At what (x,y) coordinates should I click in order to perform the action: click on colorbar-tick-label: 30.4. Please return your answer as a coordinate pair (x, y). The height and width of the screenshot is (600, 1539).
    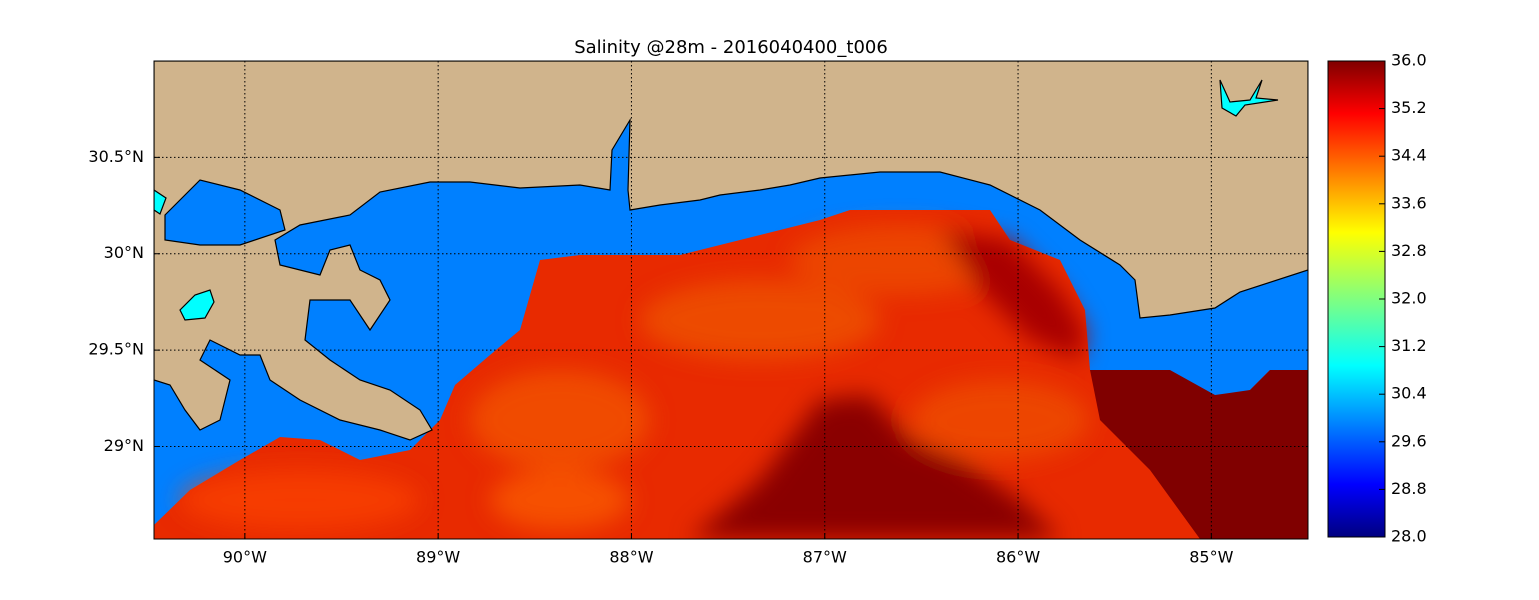
    Looking at the image, I should click on (1409, 393).